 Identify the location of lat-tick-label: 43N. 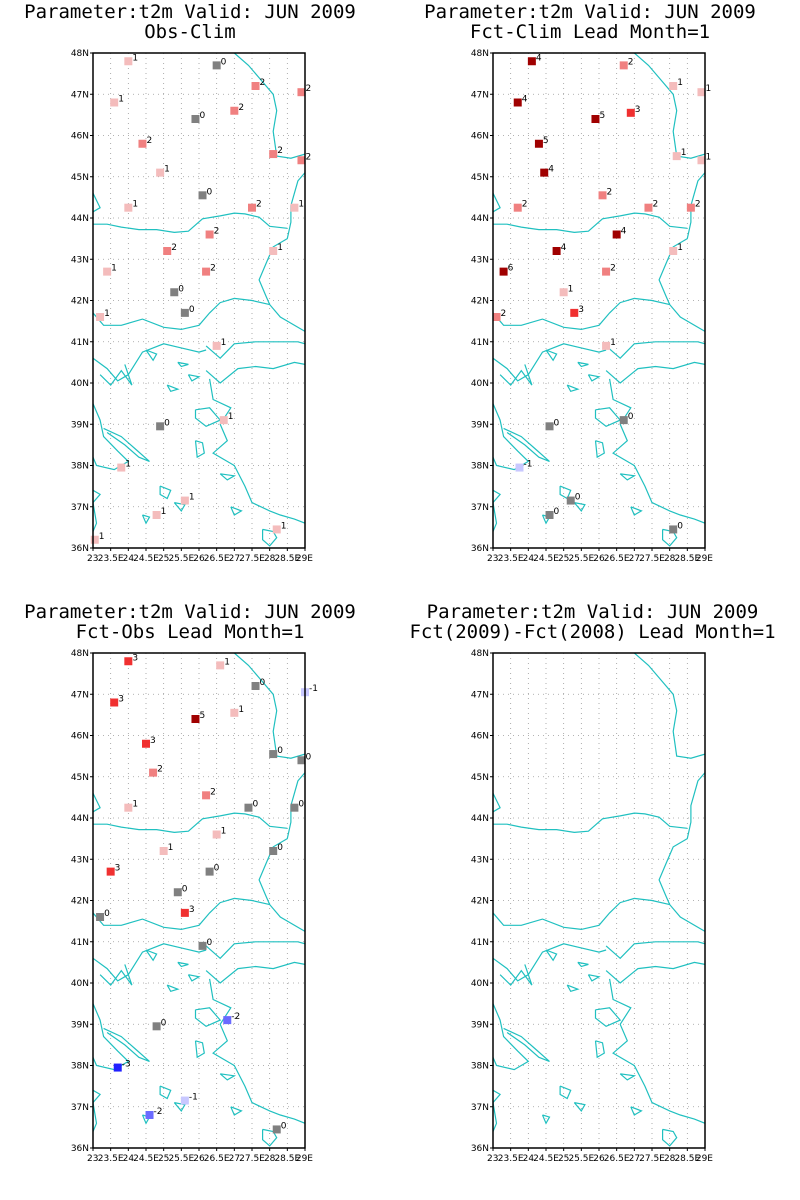
(80, 260).